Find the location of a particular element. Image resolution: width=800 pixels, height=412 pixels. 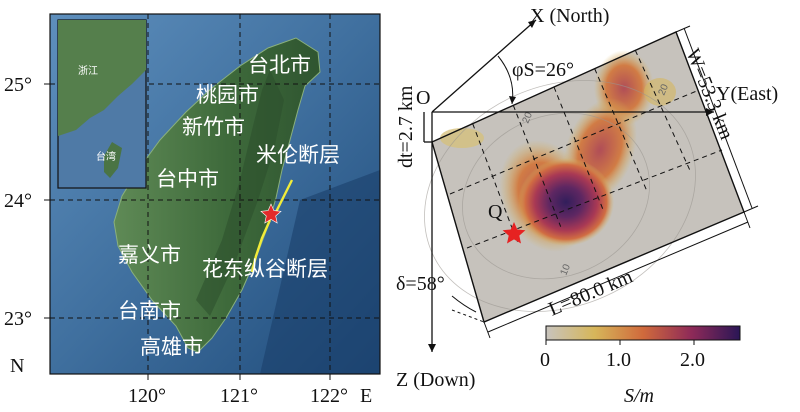

length-dimension is located at coordinates (617, 275).